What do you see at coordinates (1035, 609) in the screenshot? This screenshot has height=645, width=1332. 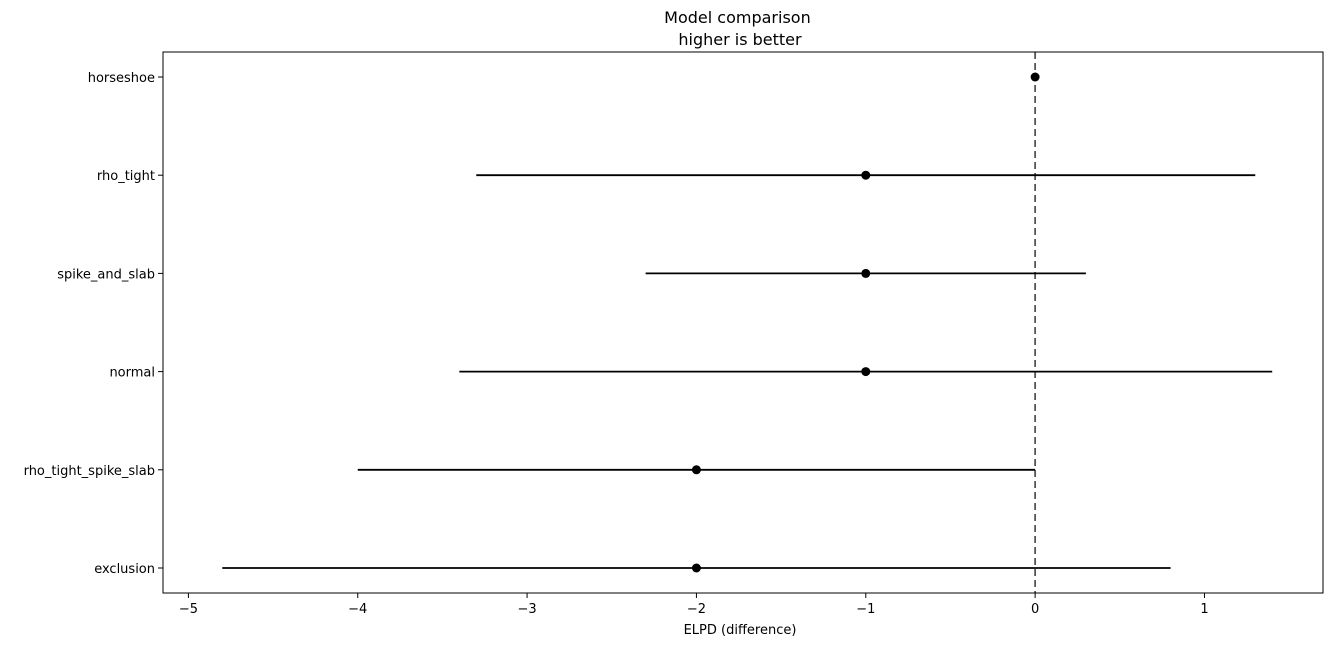 I see `x-tick-label: 0` at bounding box center [1035, 609].